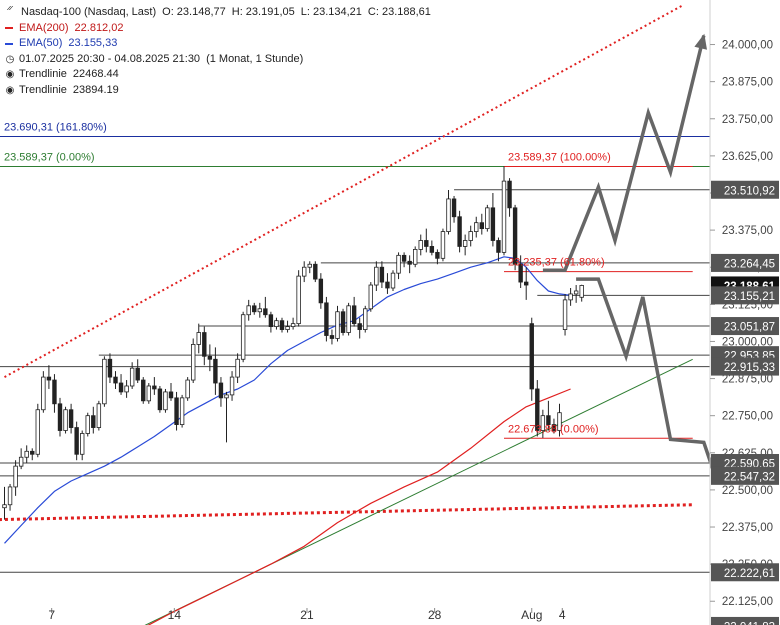  What do you see at coordinates (221, 44) in the screenshot?
I see `legend-ema50-row: EMA(50) 23.155,33` at bounding box center [221, 44].